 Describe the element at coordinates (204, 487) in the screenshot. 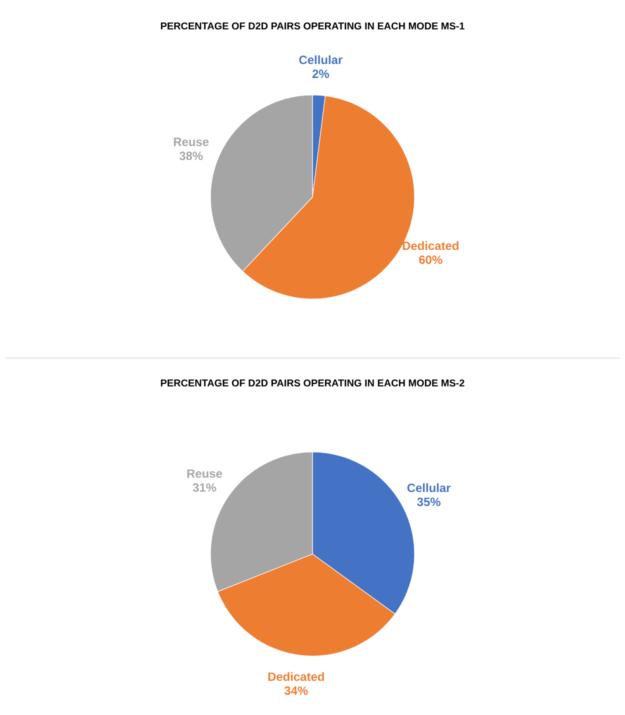

I see `data-label: 31%` at that location.